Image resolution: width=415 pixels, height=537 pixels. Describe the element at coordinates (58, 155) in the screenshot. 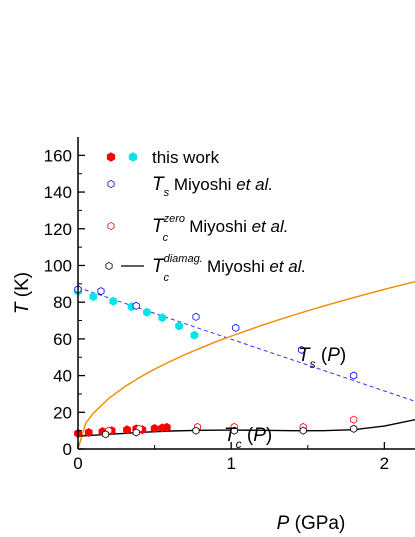

I see `y-tick-label: 160` at that location.